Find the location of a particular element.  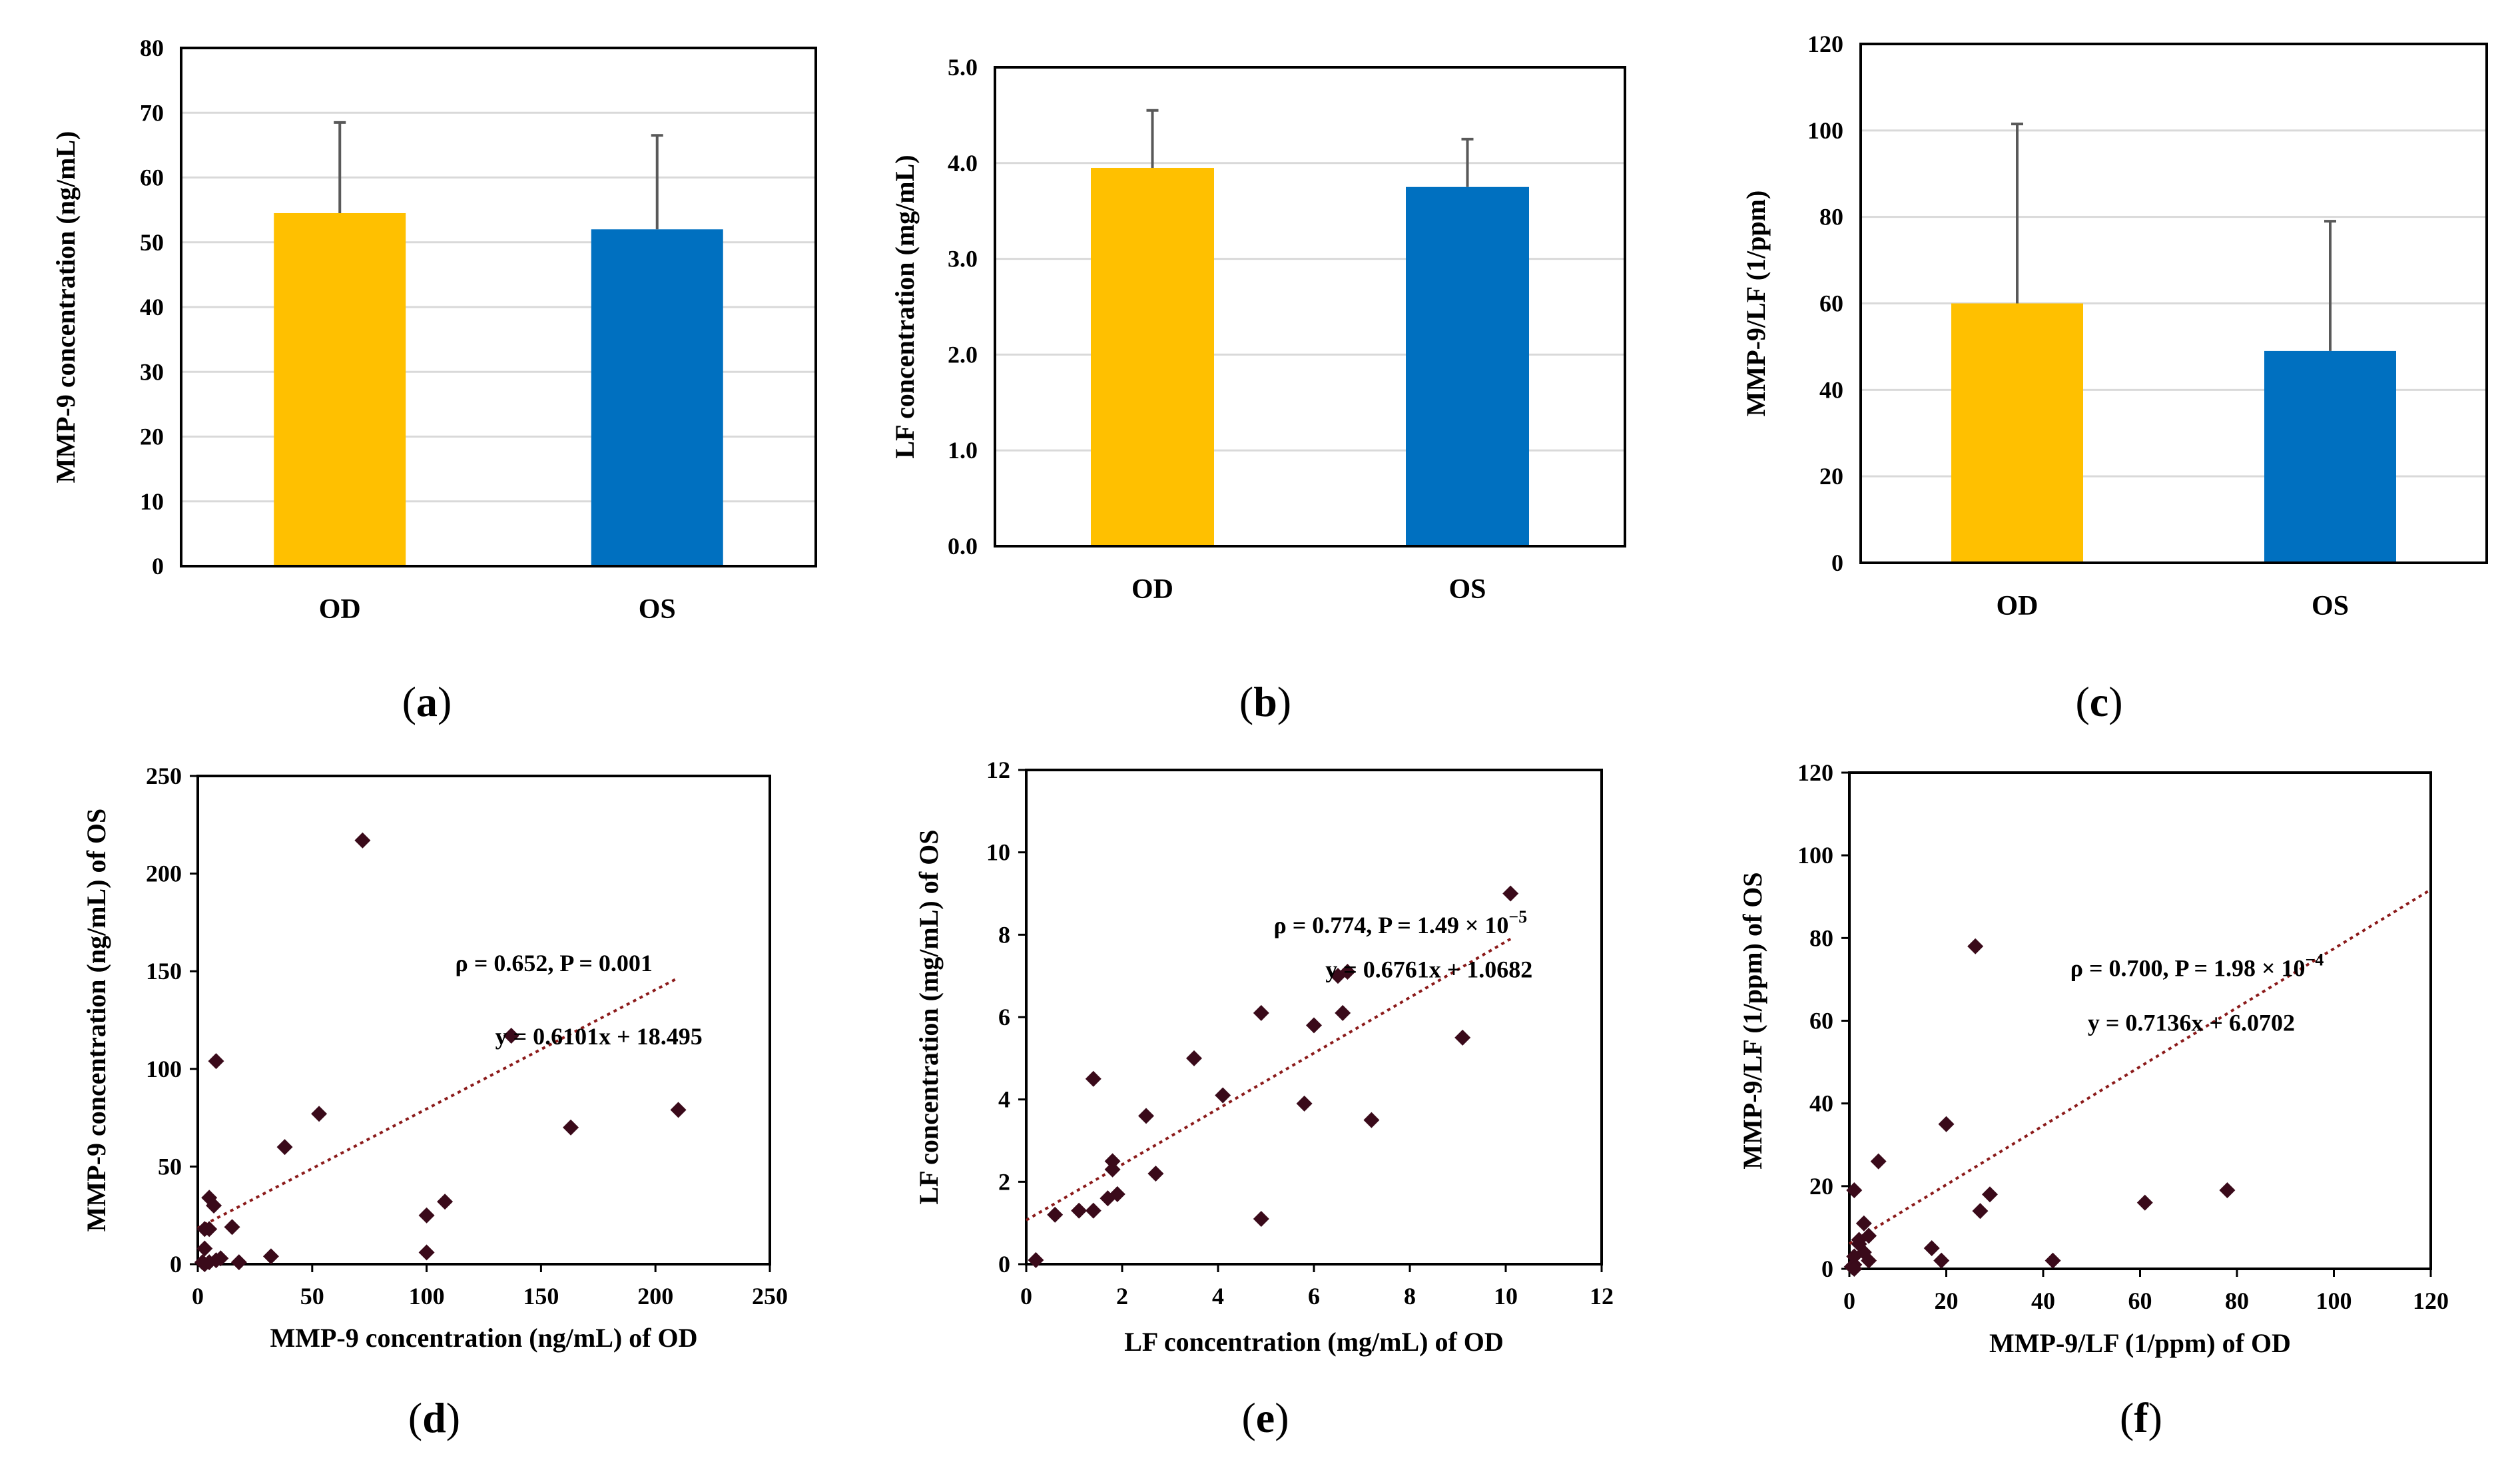

panel-label: (e) is located at coordinates (1265, 1417).